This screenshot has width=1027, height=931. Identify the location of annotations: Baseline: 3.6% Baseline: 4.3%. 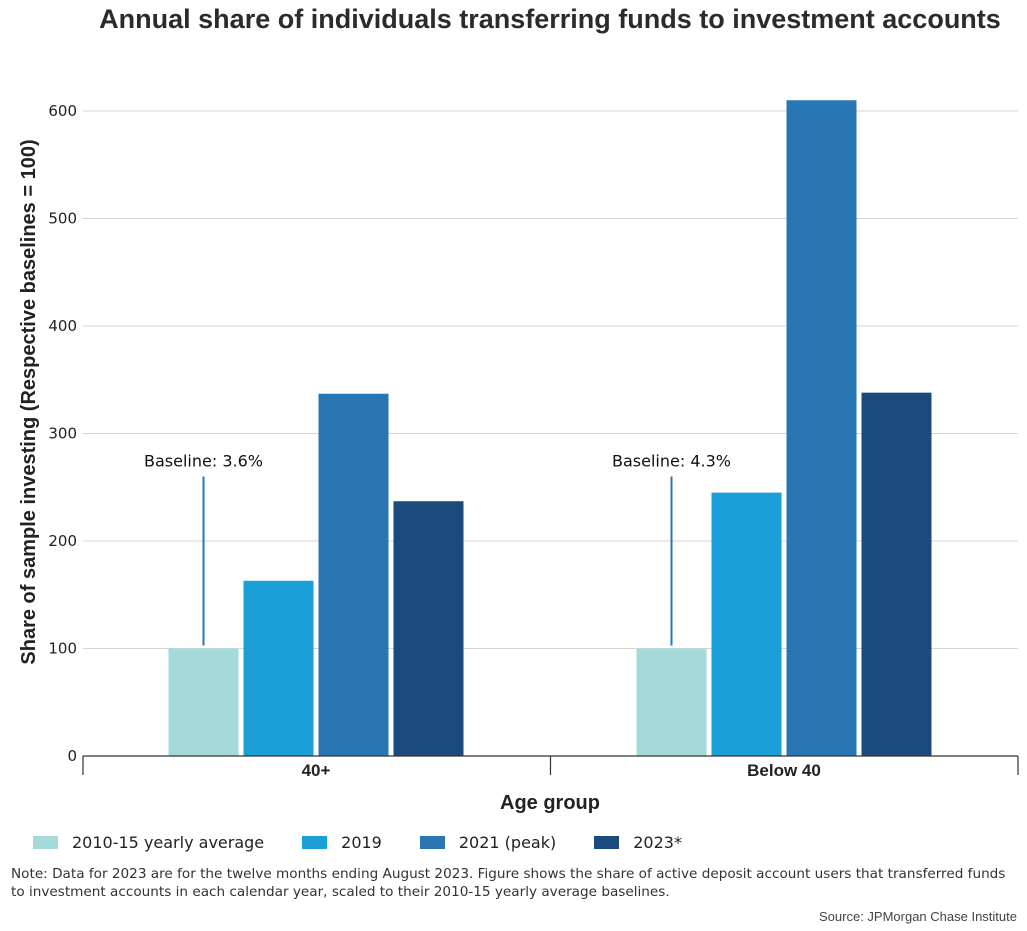
(437, 549).